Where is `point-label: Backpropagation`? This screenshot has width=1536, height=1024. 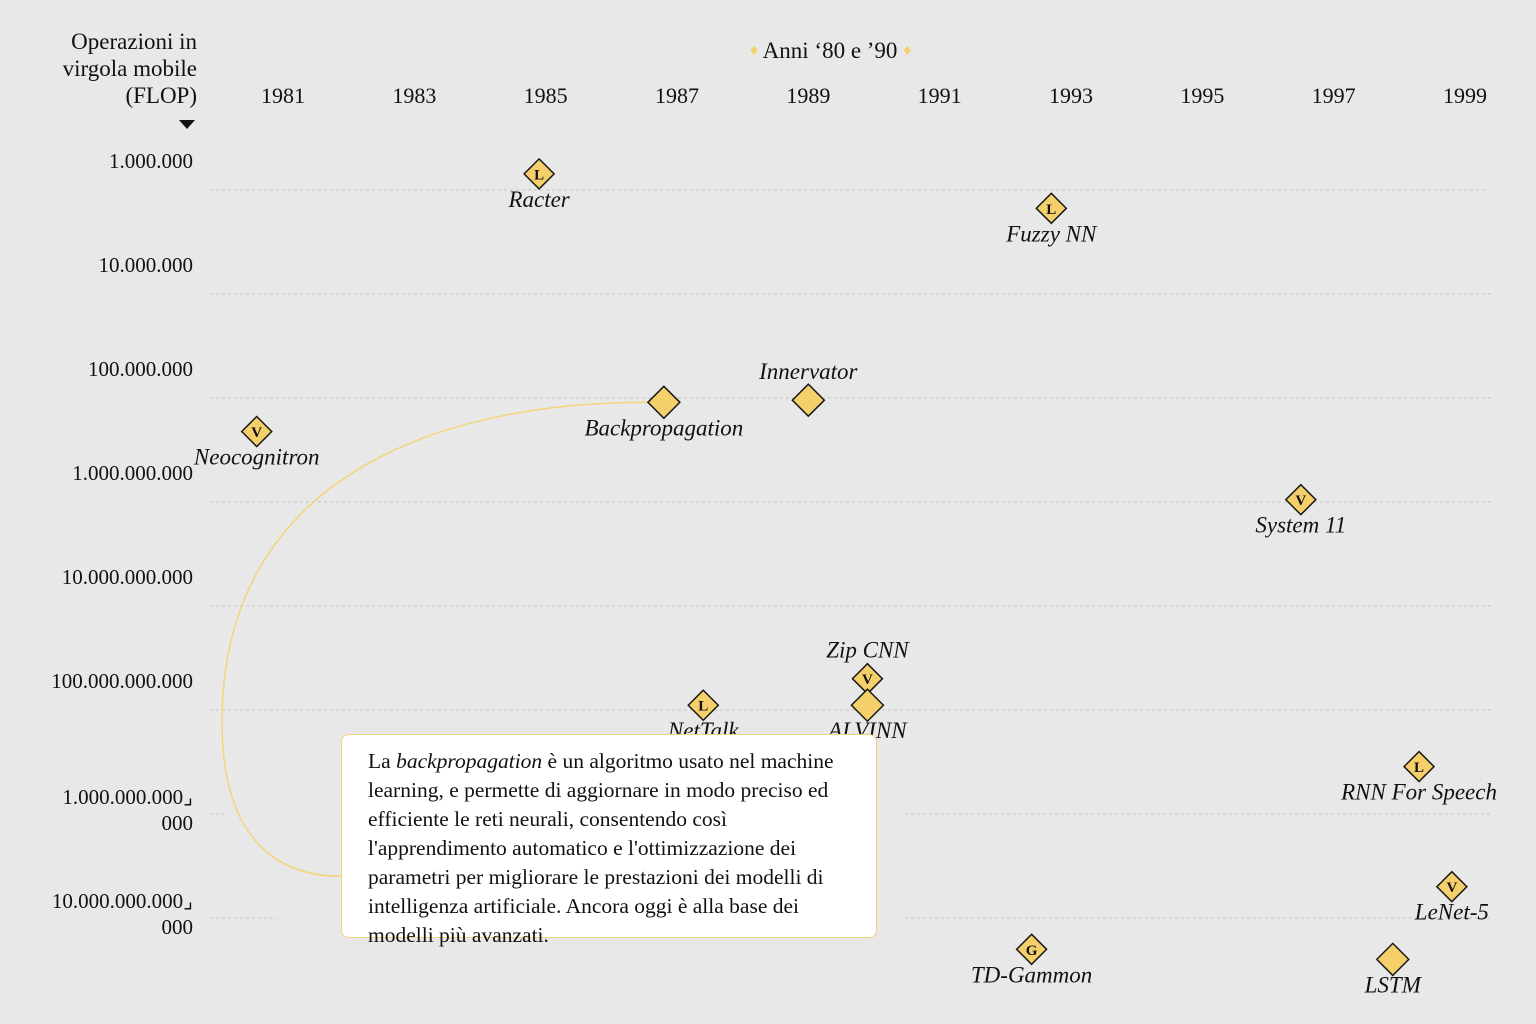
point-label: Backpropagation is located at coordinates (663, 427).